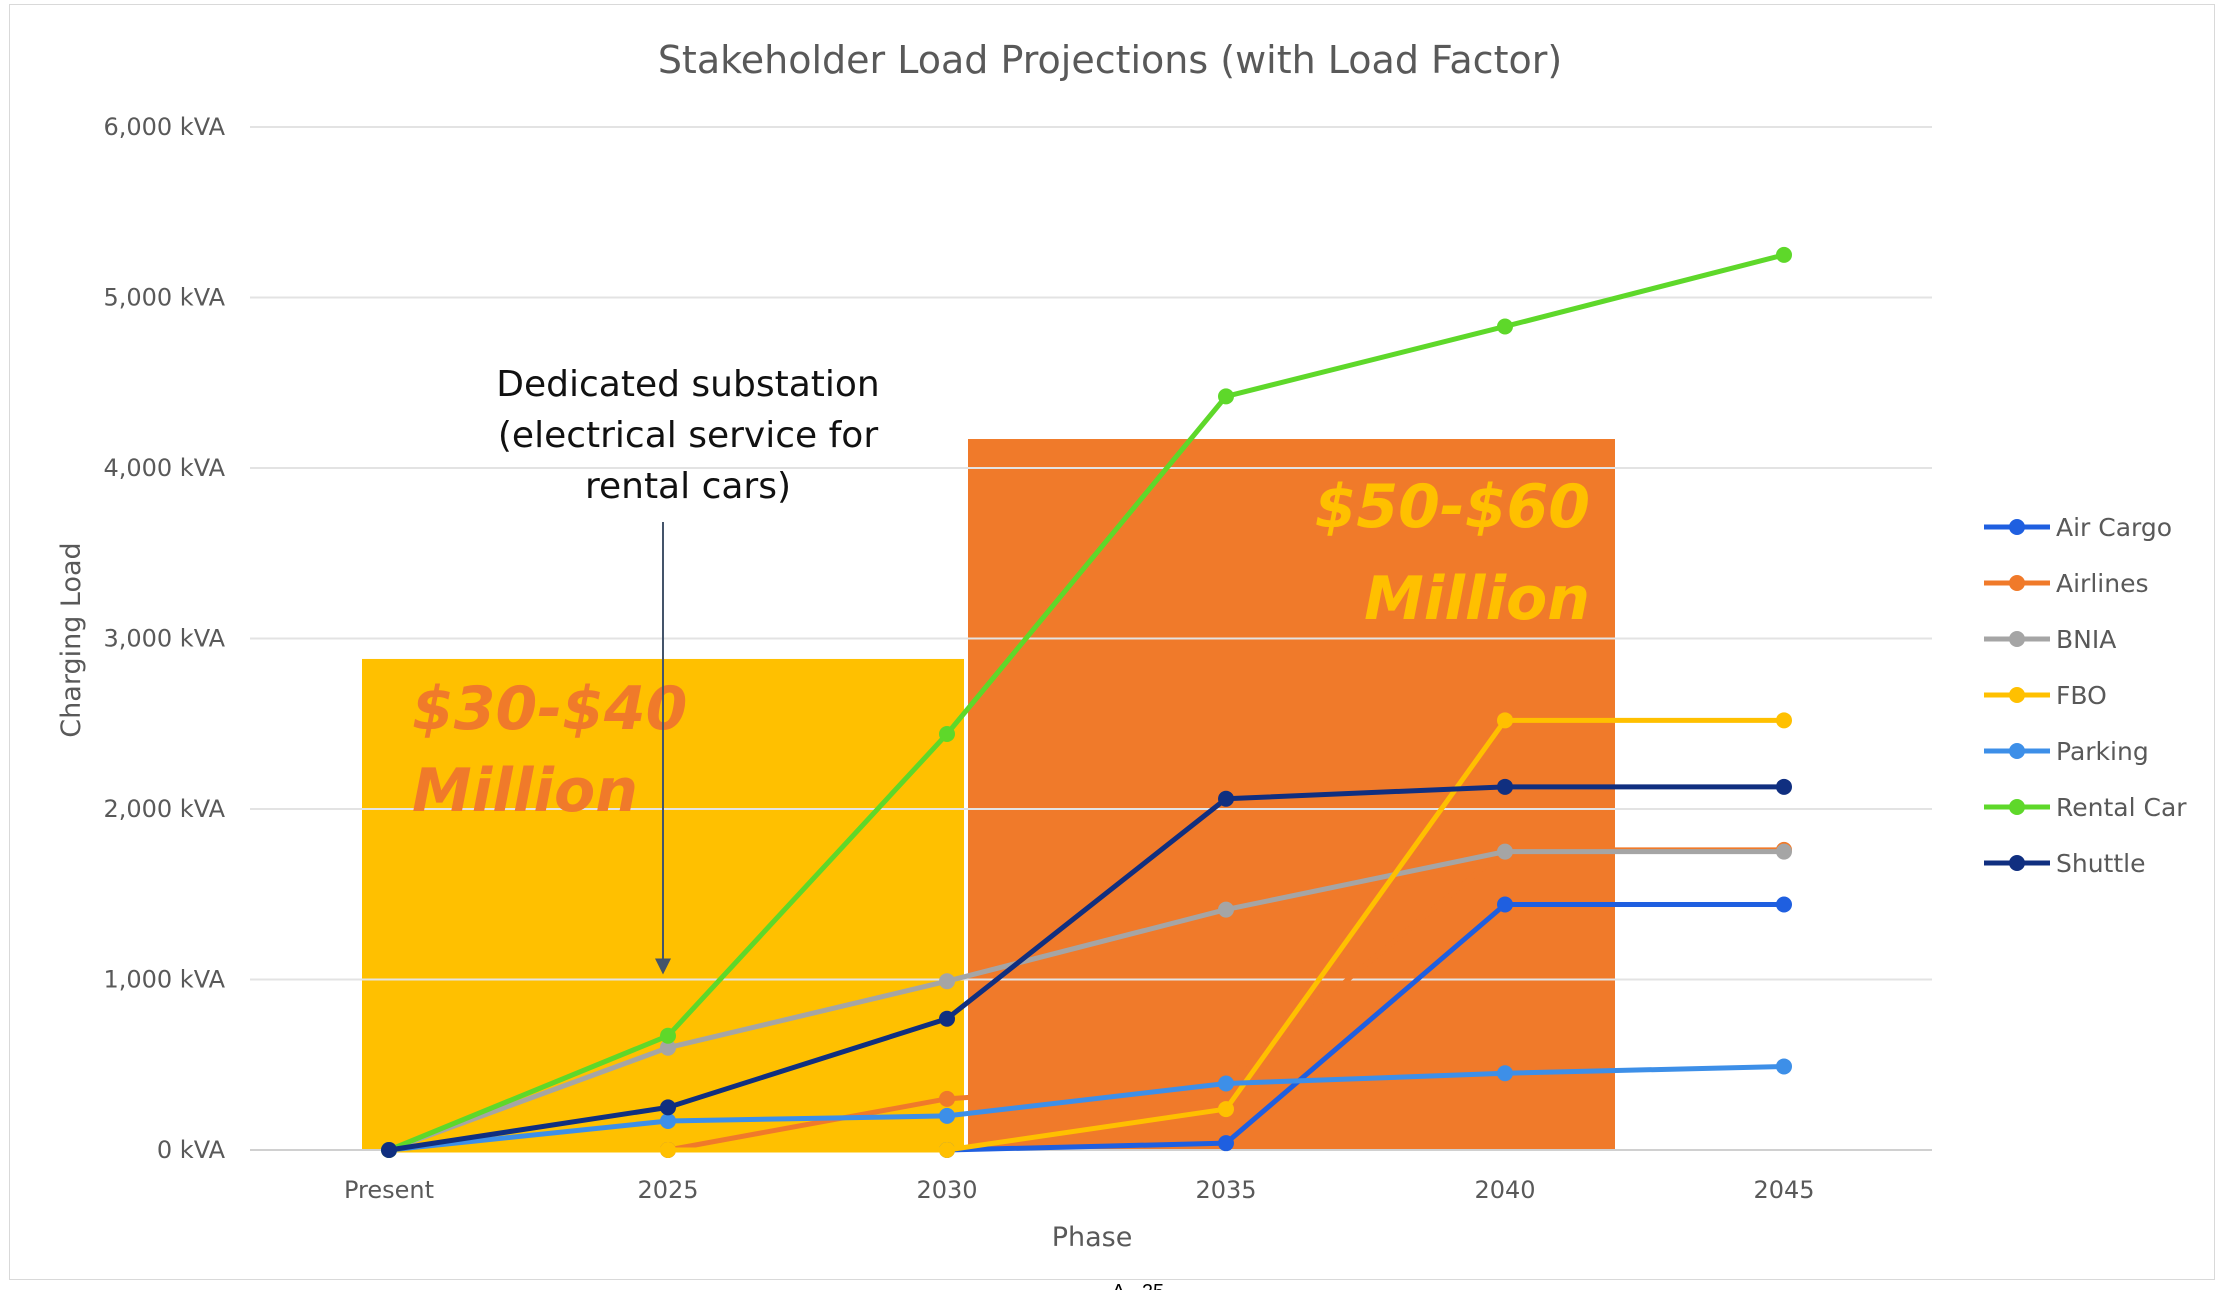 The width and height of the screenshot is (2221, 1290). Describe the element at coordinates (2050, 639) in the screenshot. I see `legend-item-bnia: BNIA` at that location.